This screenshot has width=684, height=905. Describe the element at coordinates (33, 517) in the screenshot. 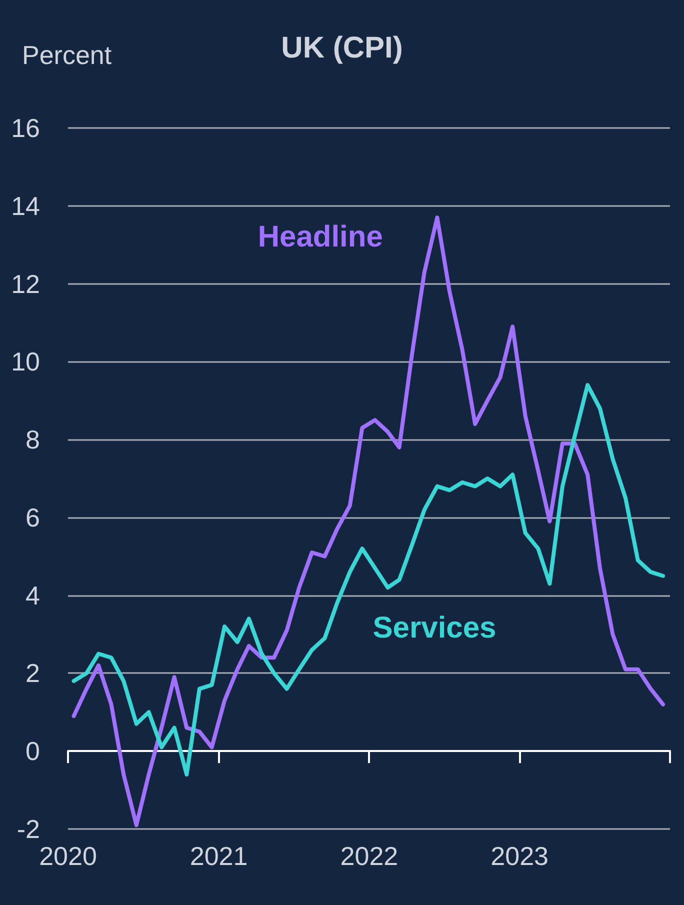

I see `y-tick-label: 6` at that location.